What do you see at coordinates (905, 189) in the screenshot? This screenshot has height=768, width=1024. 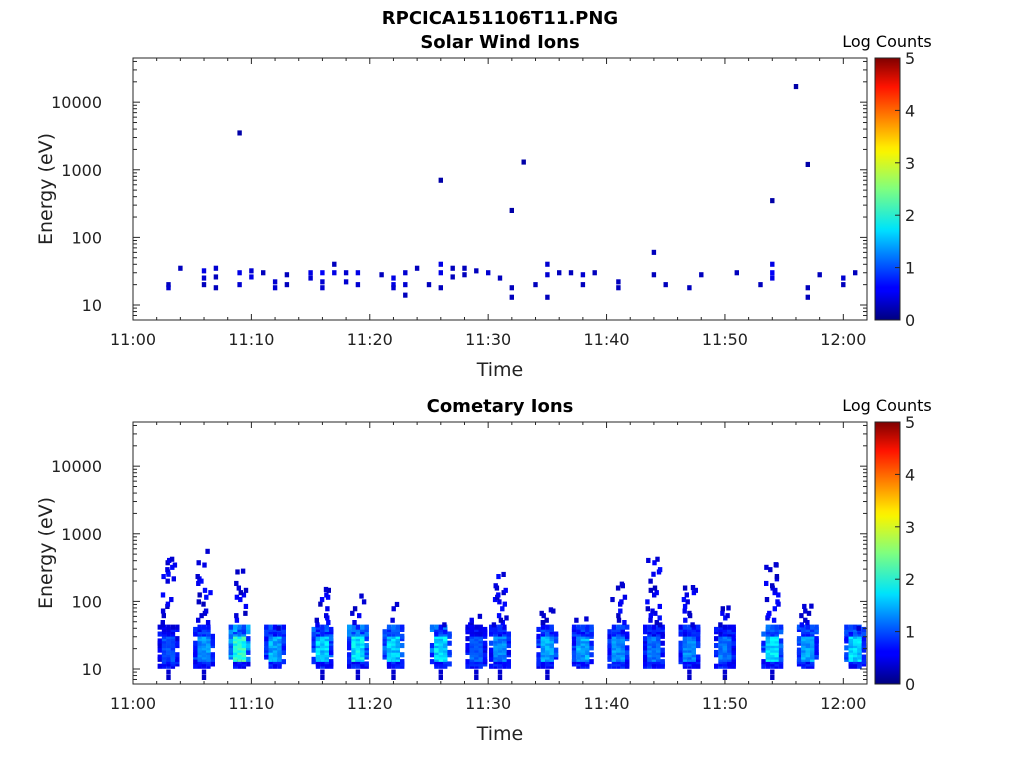 I see `colorbar-ticks: 0 1 2 3 4 5` at bounding box center [905, 189].